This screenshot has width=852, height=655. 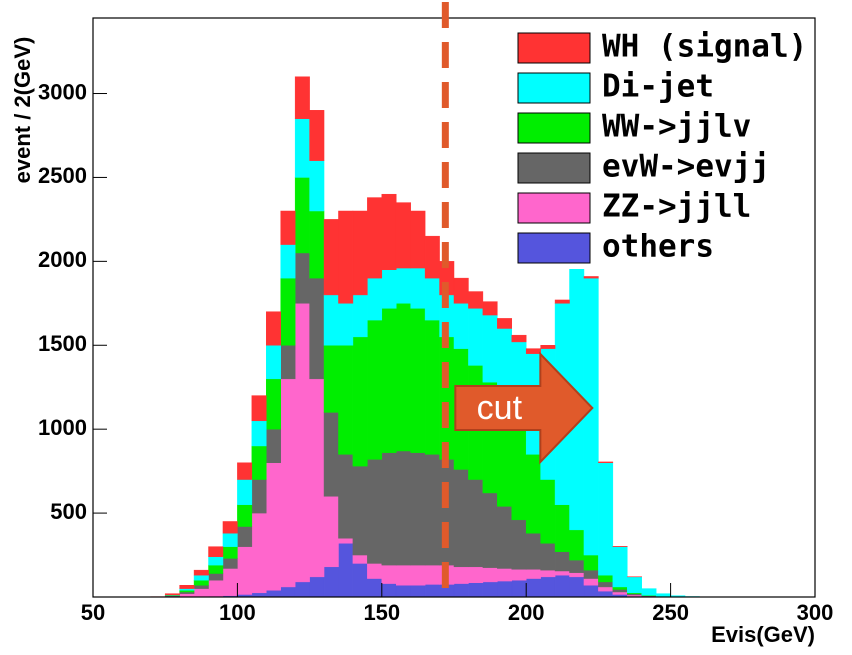 I want to click on x-tick-label: 100, so click(x=237, y=612).